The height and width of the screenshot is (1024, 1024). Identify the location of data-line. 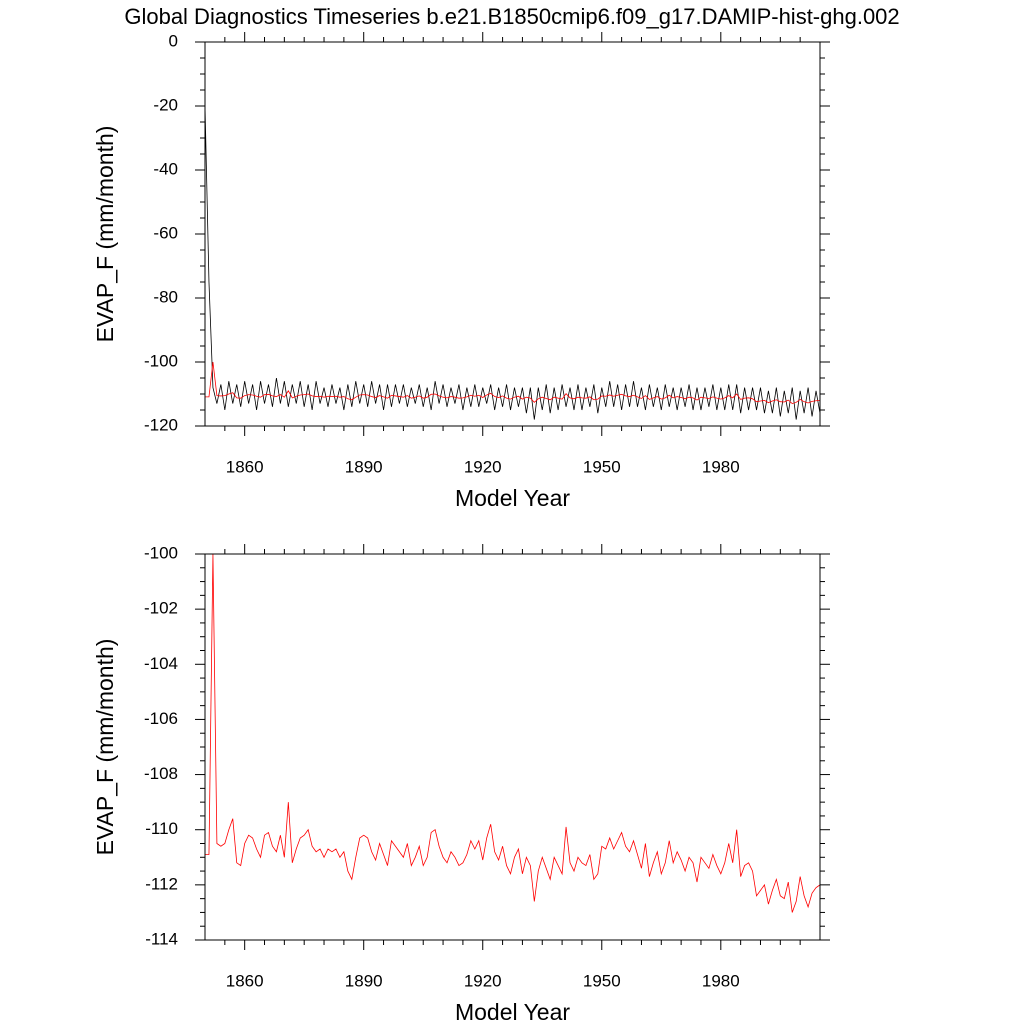
(513, 383).